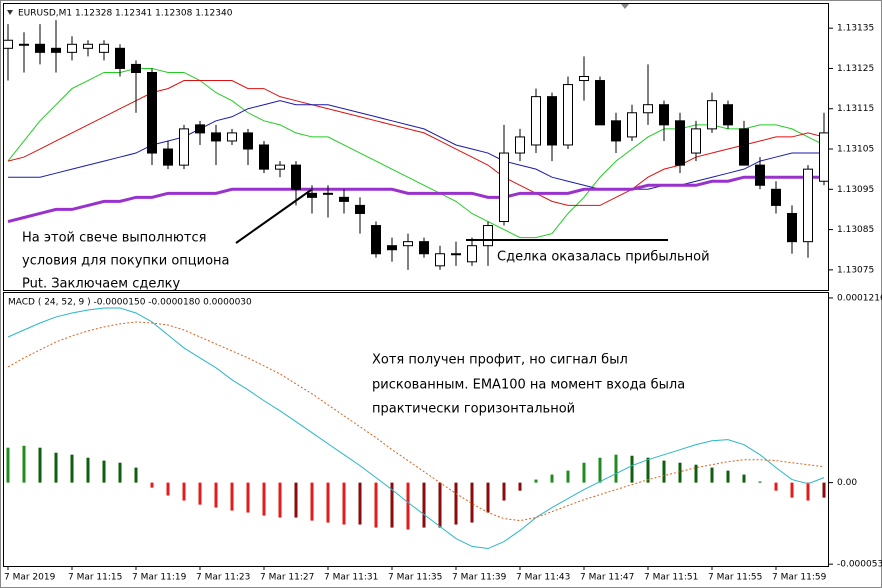 The image size is (882, 588). Describe the element at coordinates (159, 578) in the screenshot. I see `x-tick-label: 7 Mar 11:19` at that location.